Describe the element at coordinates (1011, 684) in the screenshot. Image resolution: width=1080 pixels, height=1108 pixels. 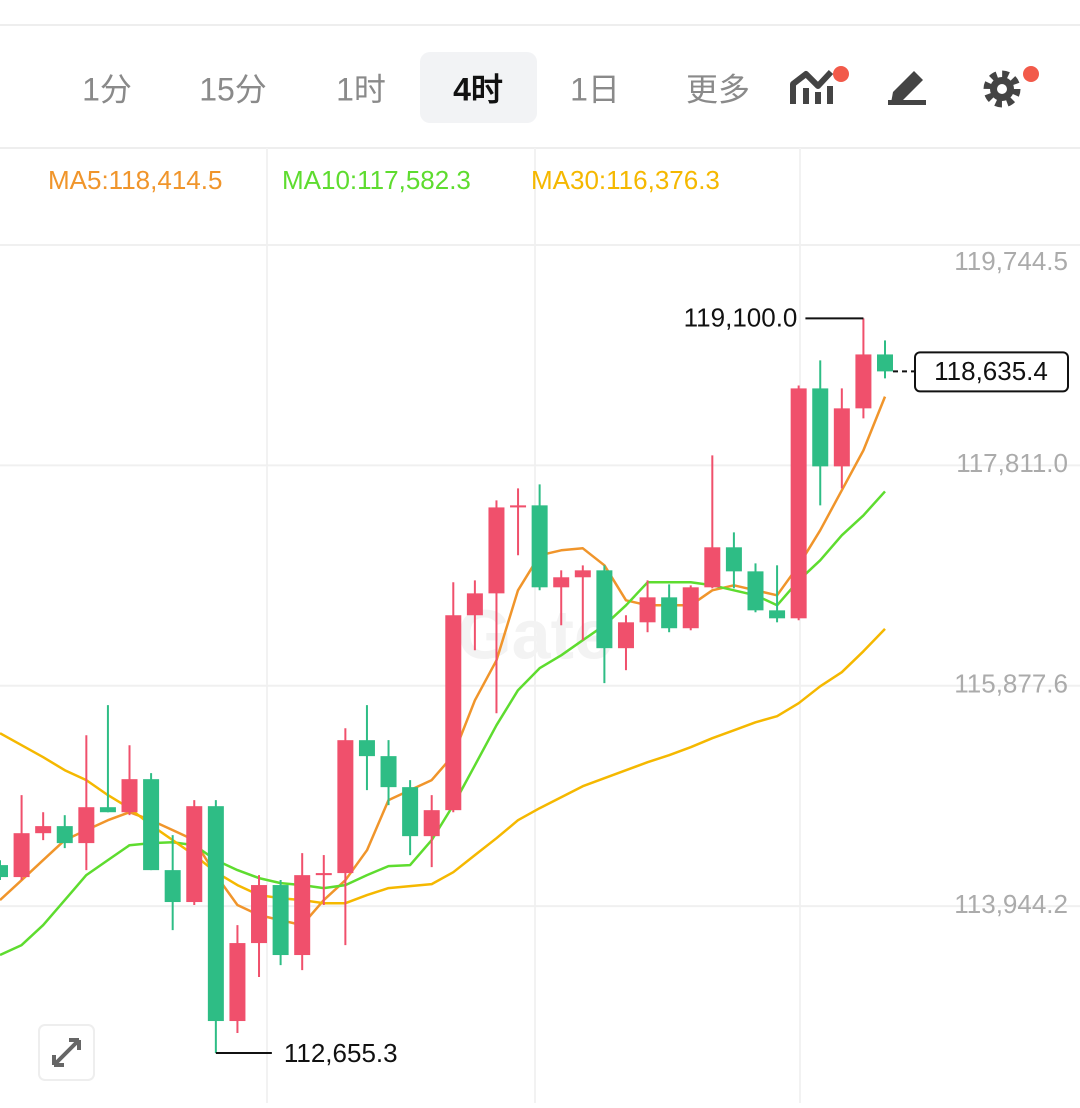
I see `y-tick-label: 115,877.6` at that location.